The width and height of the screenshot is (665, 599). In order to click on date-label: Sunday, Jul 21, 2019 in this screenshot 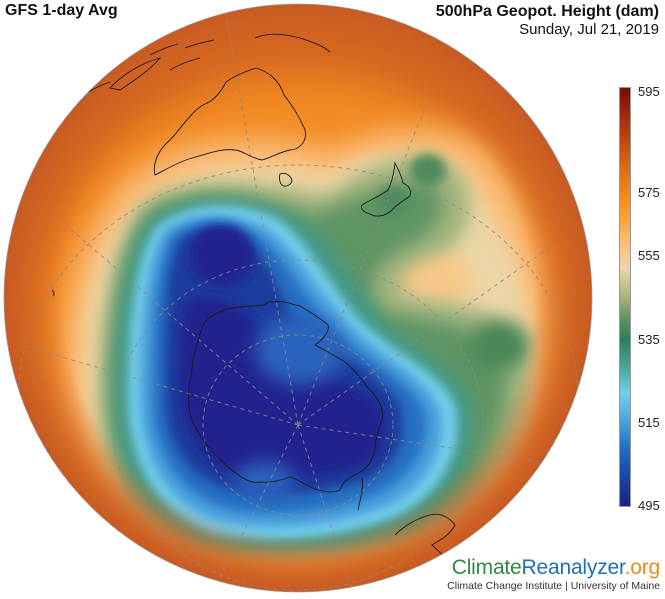, I will do `click(589, 29)`.